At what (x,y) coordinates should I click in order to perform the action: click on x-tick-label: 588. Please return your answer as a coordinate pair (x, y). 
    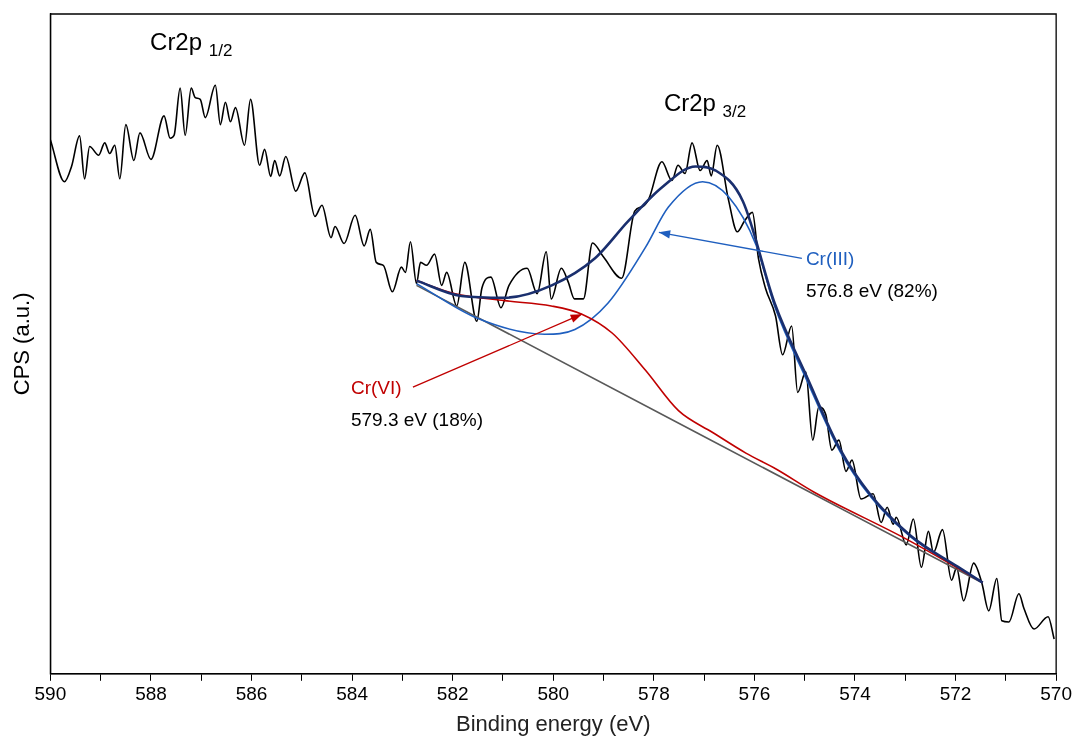
    Looking at the image, I should click on (151, 694).